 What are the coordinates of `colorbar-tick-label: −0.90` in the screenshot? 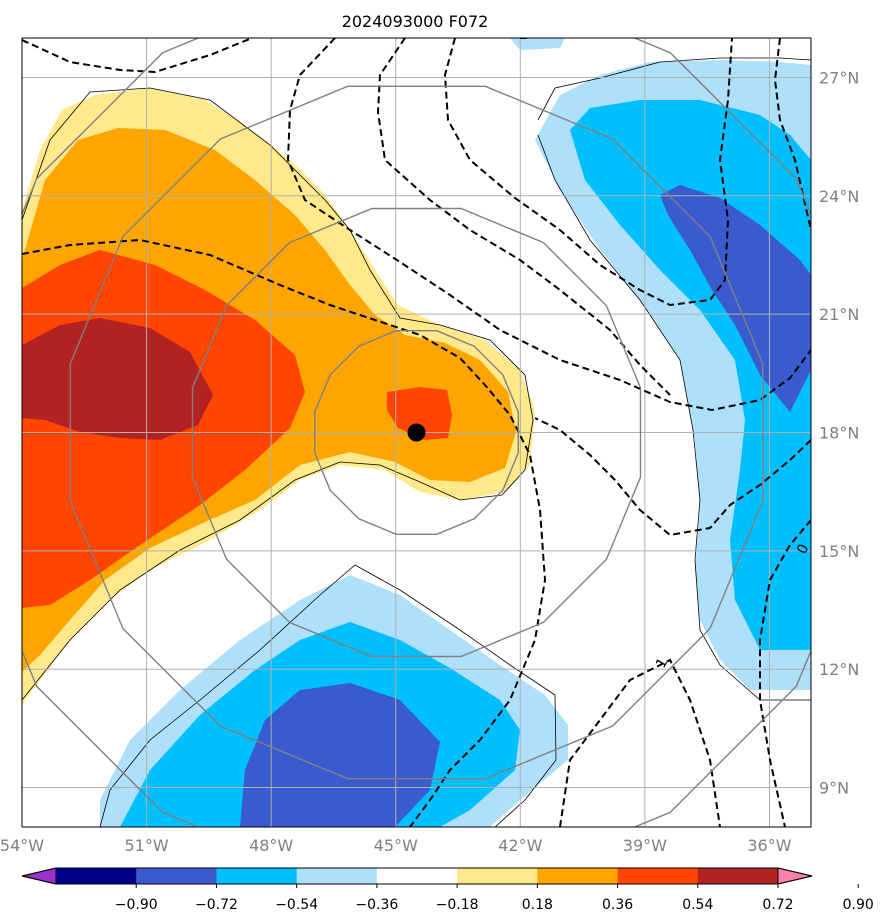 It's located at (136, 905).